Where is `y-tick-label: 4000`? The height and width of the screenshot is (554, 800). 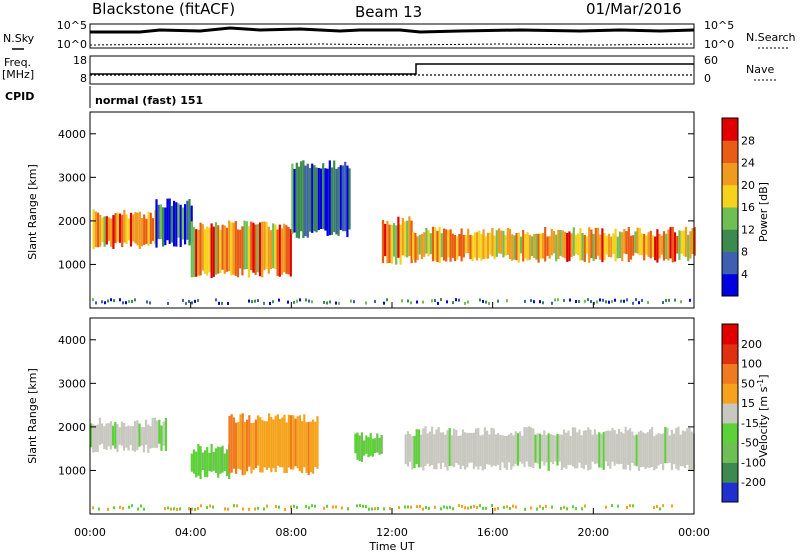
y-tick-label: 4000 is located at coordinates (72, 134).